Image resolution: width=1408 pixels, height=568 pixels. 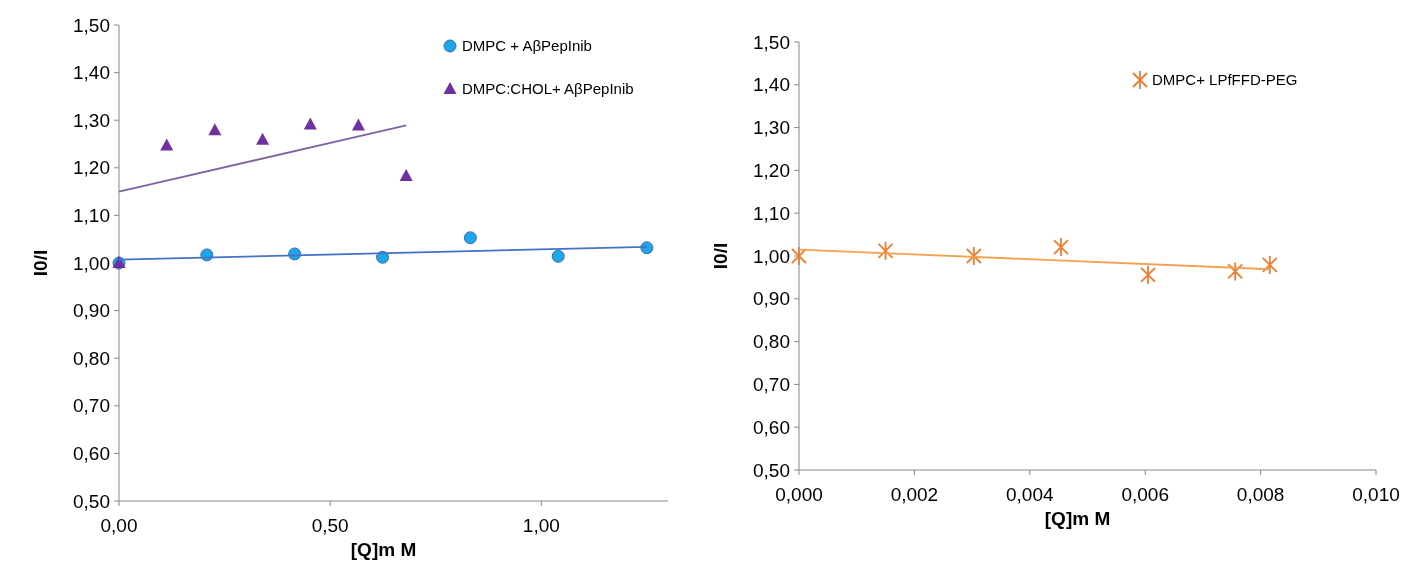 I want to click on x-tick-label: 0,002, so click(x=914, y=494).